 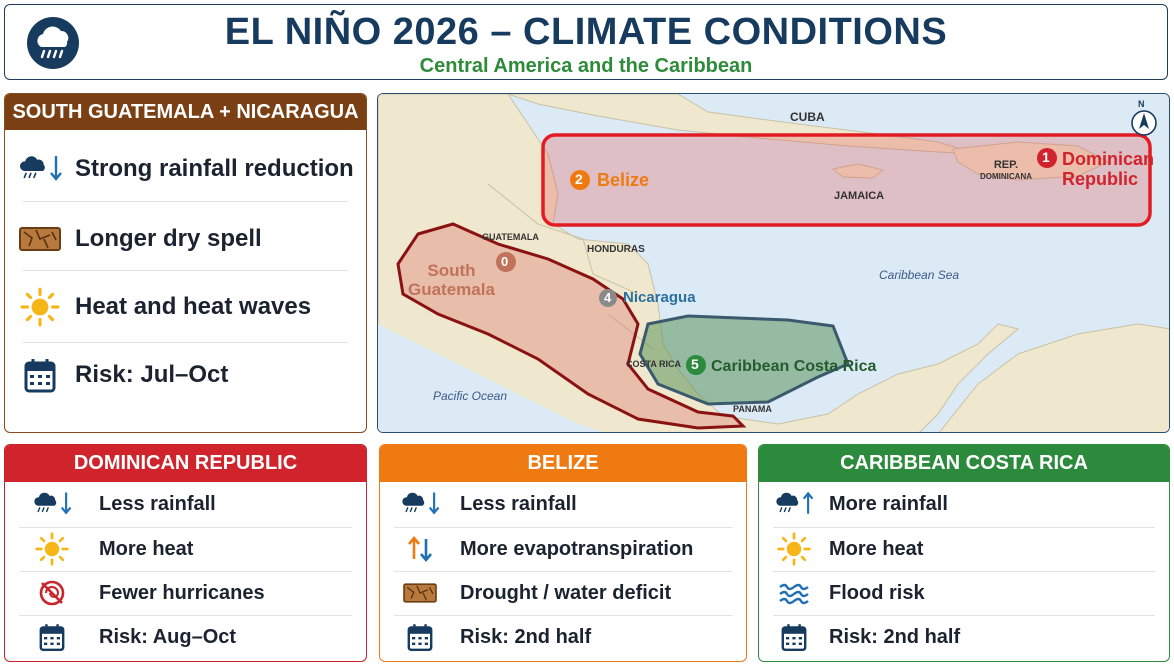 What do you see at coordinates (52, 593) in the screenshot?
I see `no-hurricane-icon` at bounding box center [52, 593].